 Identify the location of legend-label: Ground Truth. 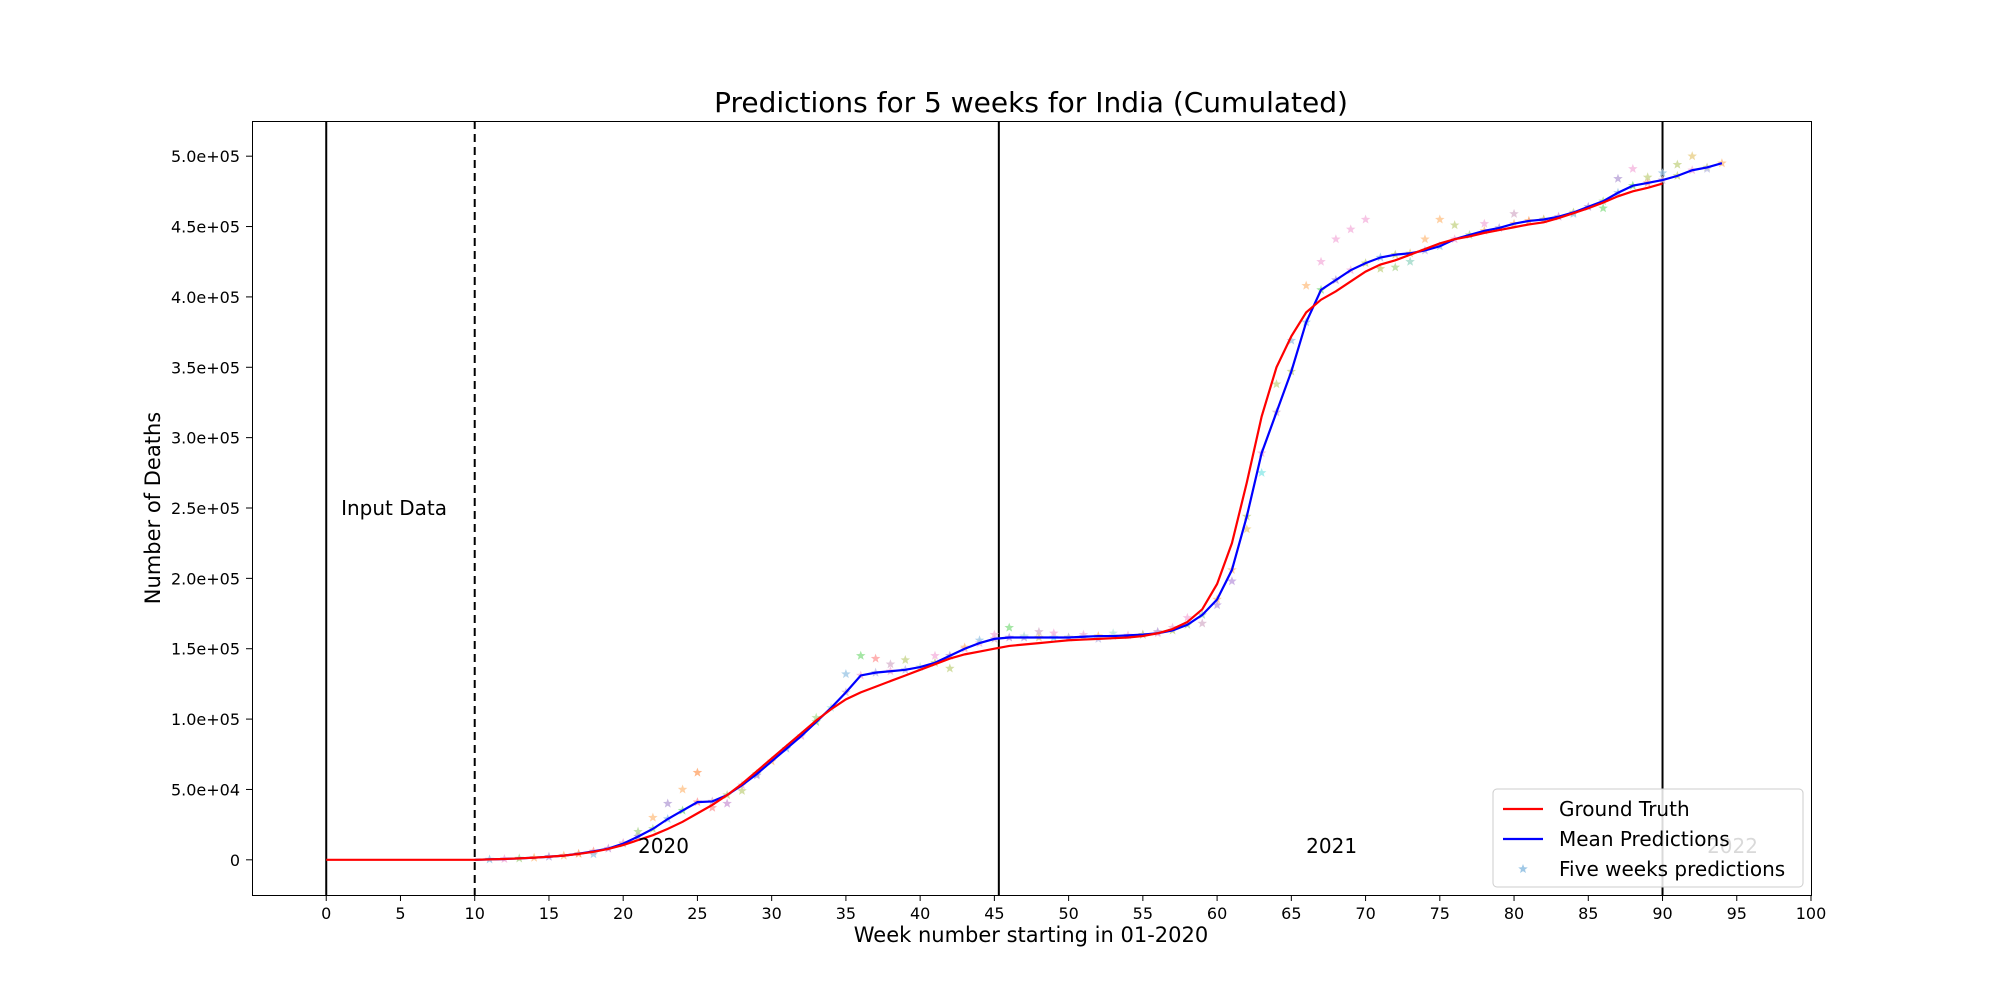
(1624, 809).